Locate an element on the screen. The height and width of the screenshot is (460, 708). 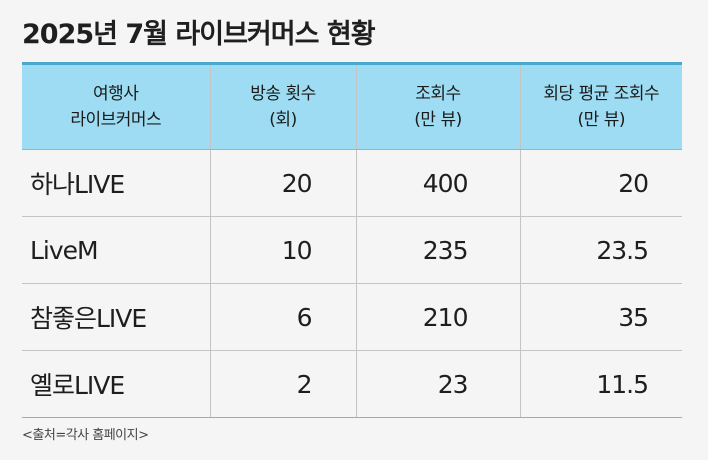
table-row: 옐로LIVE 2 23 11.5 is located at coordinates (352, 384).